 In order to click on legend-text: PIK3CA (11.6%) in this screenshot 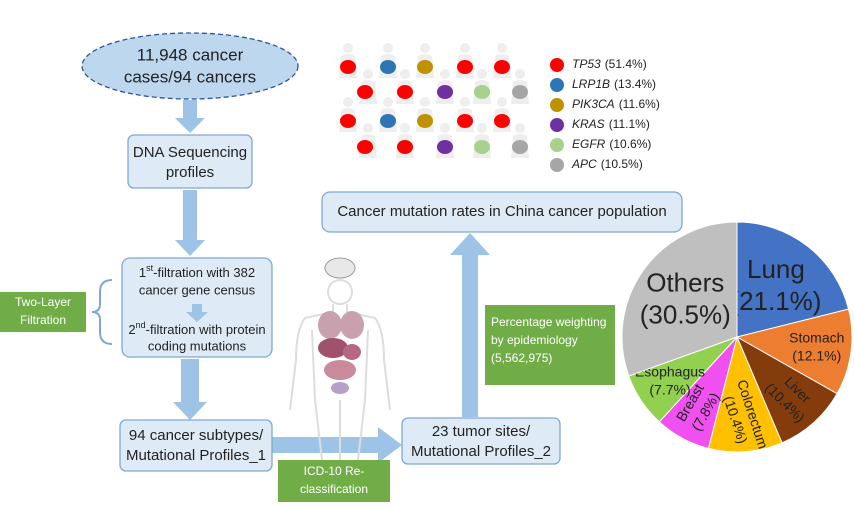, I will do `click(616, 104)`.